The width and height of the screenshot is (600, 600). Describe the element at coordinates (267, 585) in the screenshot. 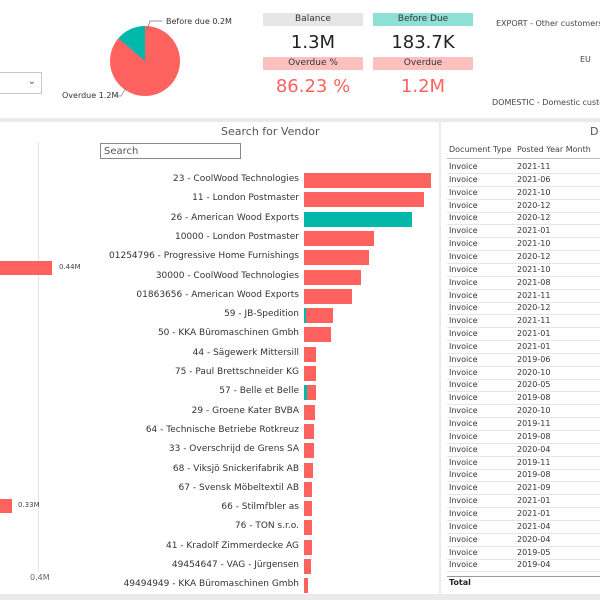

I see `vendor-bar-row: 49494949 - KKA Büromaschinen Gmbh` at that location.